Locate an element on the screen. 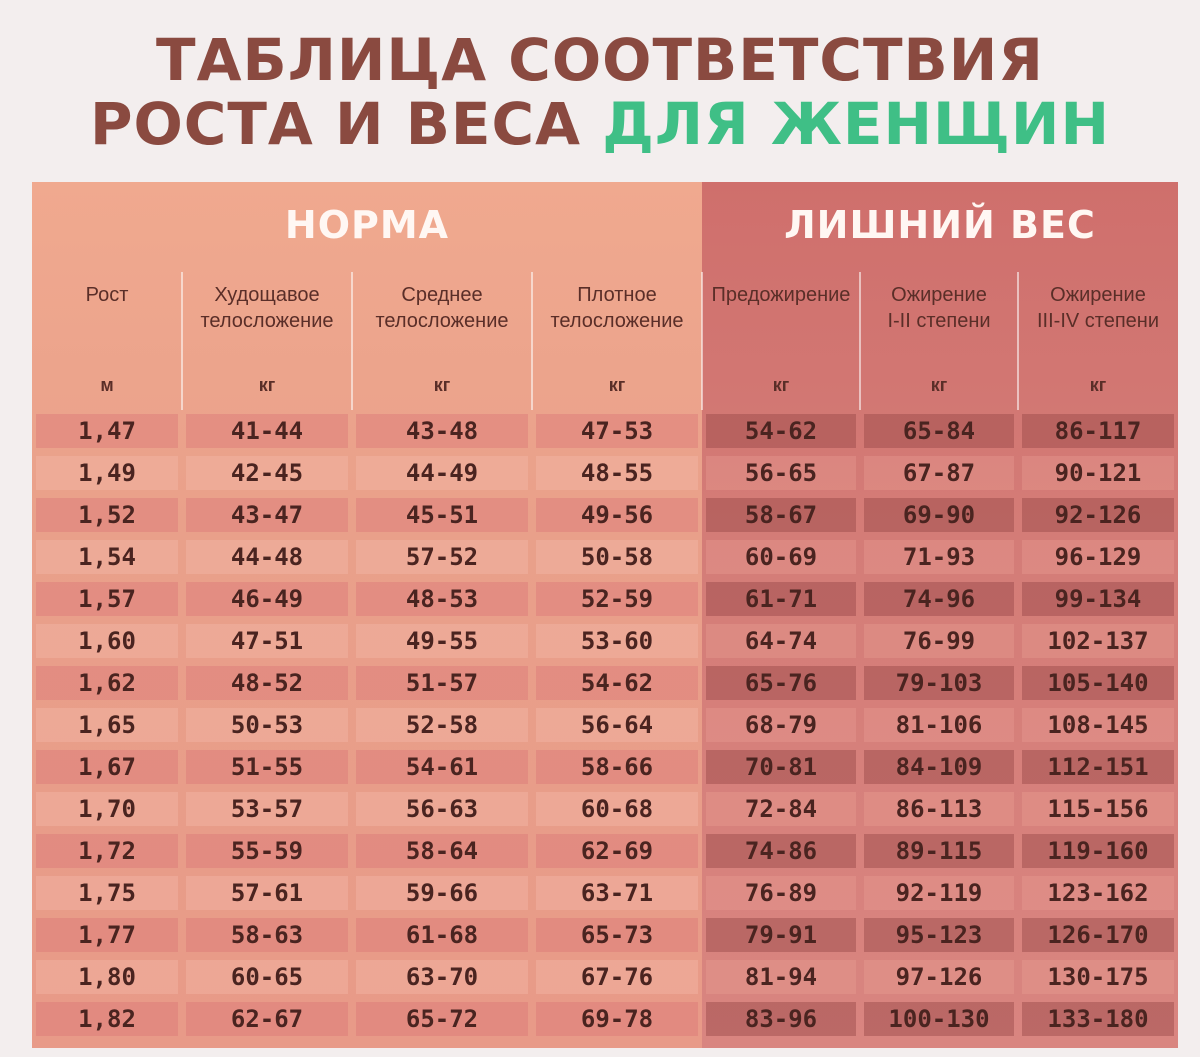 This screenshot has width=1200, height=1057. table-row: 1,52 43-47 45-51 49-56 58-67 69-90 92-126 is located at coordinates (605, 515).